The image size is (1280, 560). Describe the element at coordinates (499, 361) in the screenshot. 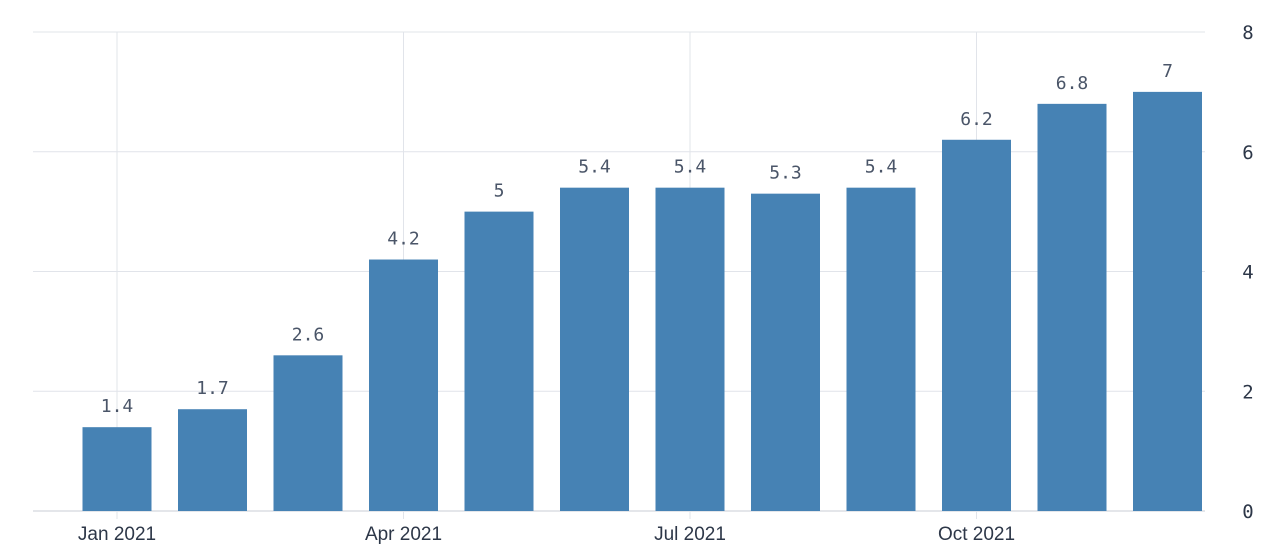

I see `bar-may-2021` at that location.